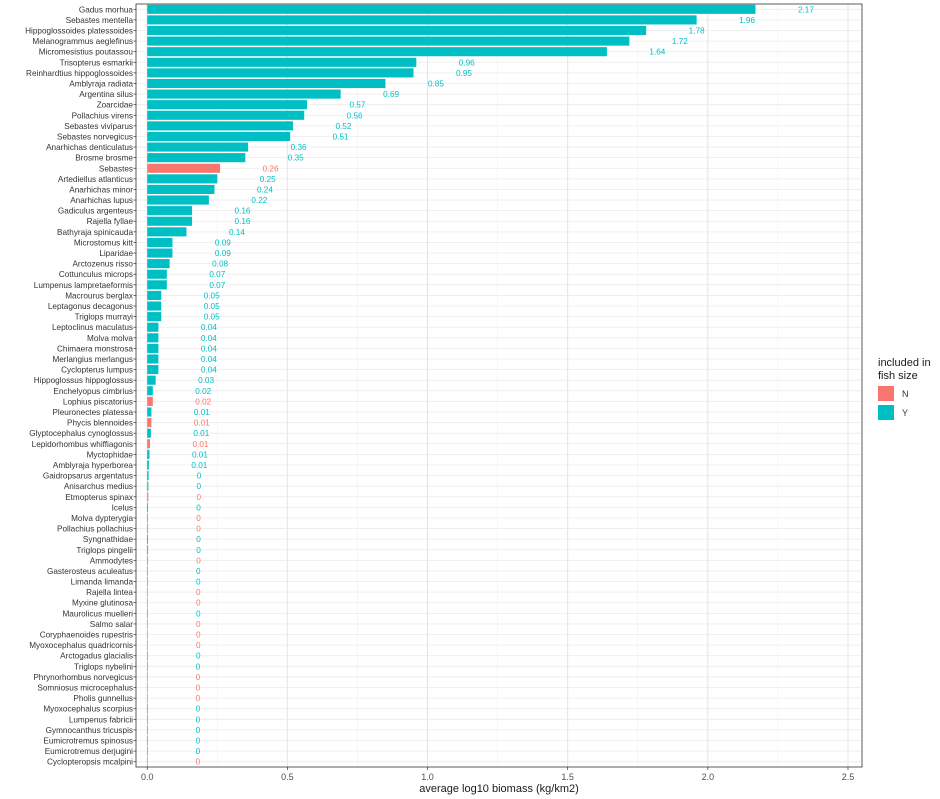 Image resolution: width=940 pixels, height=799 pixels. I want to click on category-label: Triglops pingelii, so click(104, 550).